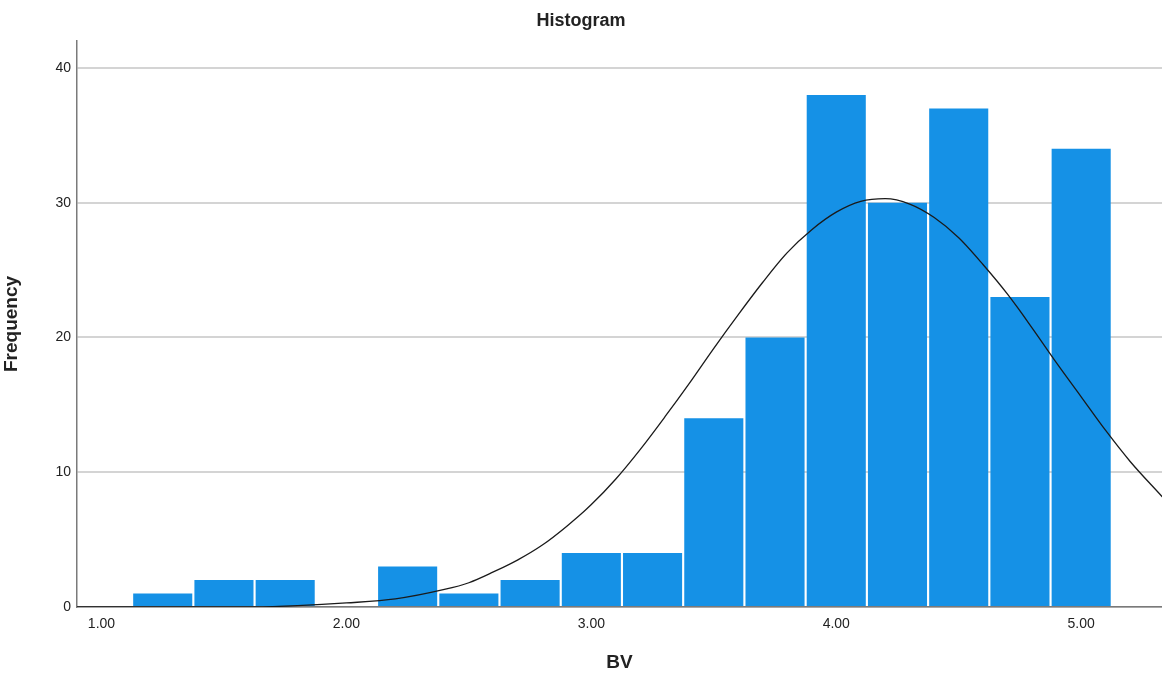  Describe the element at coordinates (346, 623) in the screenshot. I see `x-tick-label: 2.00` at that location.